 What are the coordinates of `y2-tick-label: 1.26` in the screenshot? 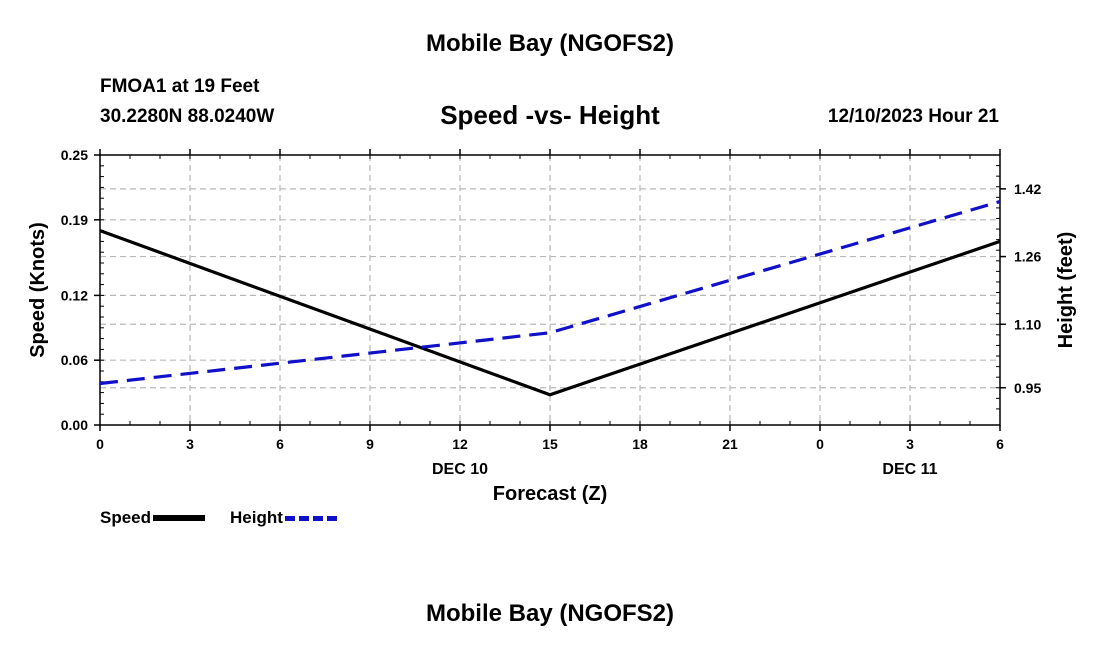 It's located at (1027, 257).